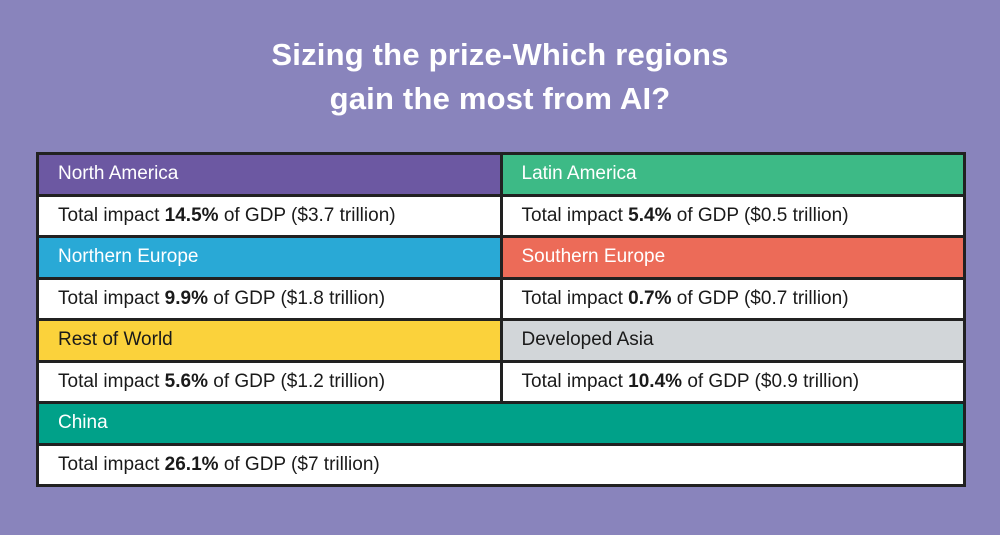  I want to click on impact-suffix: of GDP ($0.5 trillion), so click(762, 215).